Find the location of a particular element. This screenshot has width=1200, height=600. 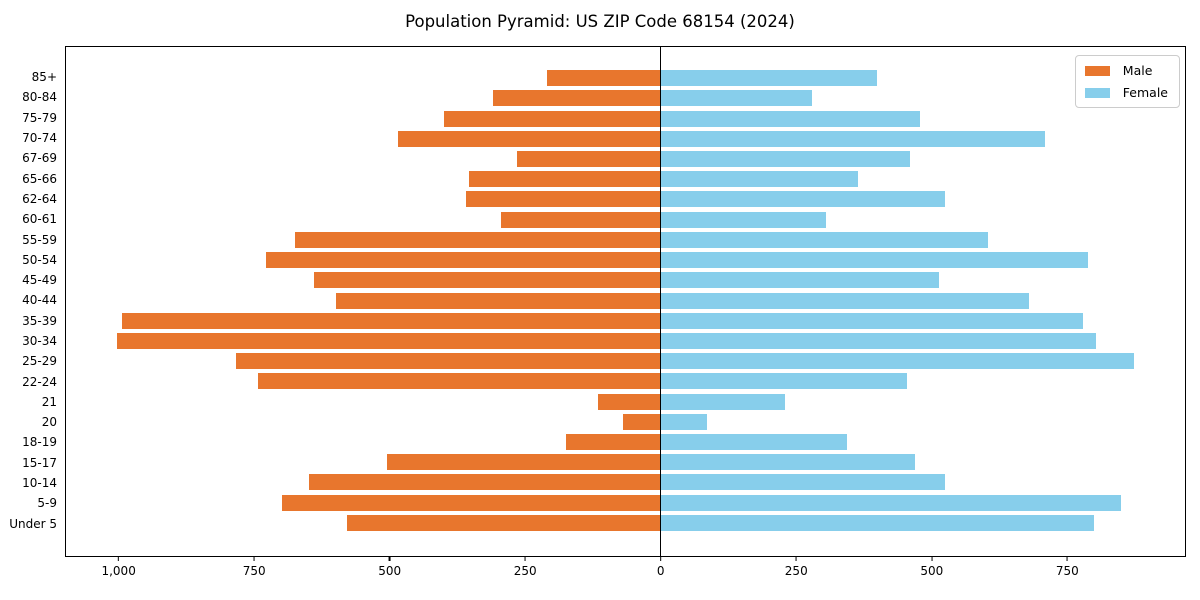

y-tick-row: 20 is located at coordinates (34, 422).